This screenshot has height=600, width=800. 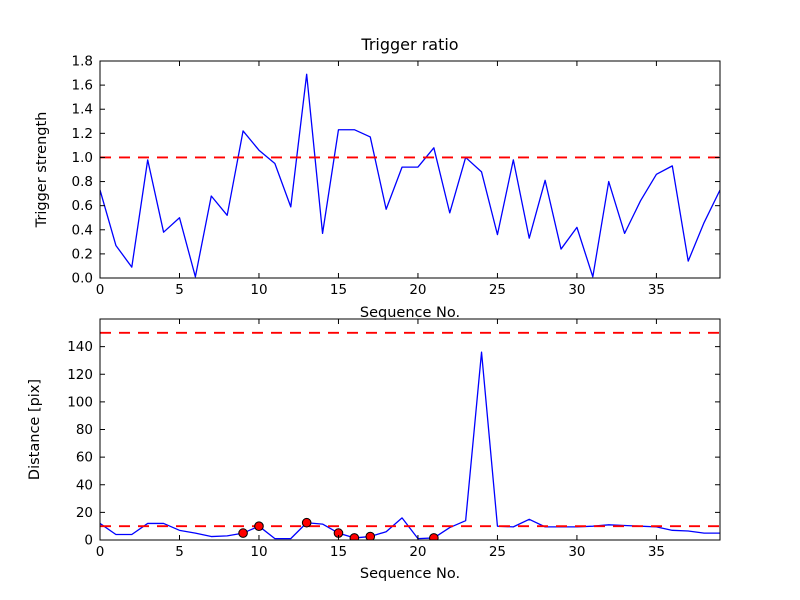 I want to click on bottom-x-tick-label: 20, so click(x=417, y=552).